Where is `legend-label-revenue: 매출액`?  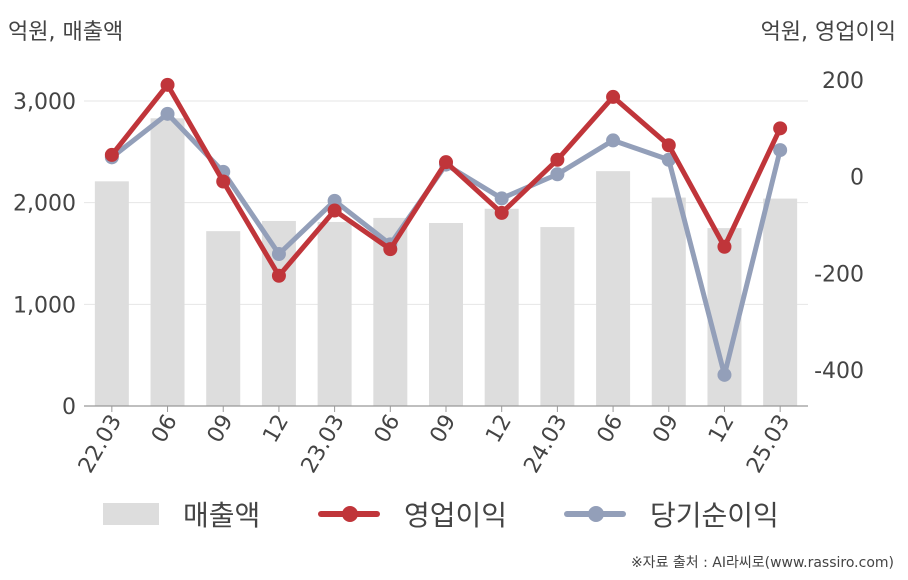
legend-label-revenue: 매출액 is located at coordinates (222, 515).